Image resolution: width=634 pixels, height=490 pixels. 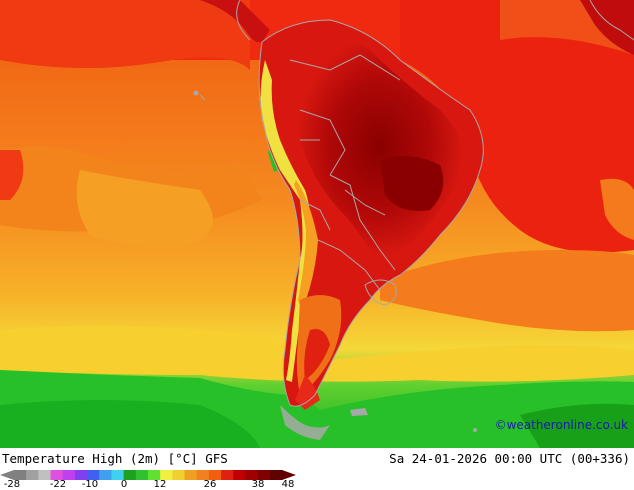 I want to click on legend-tick-label: 0, so click(x=124, y=484).